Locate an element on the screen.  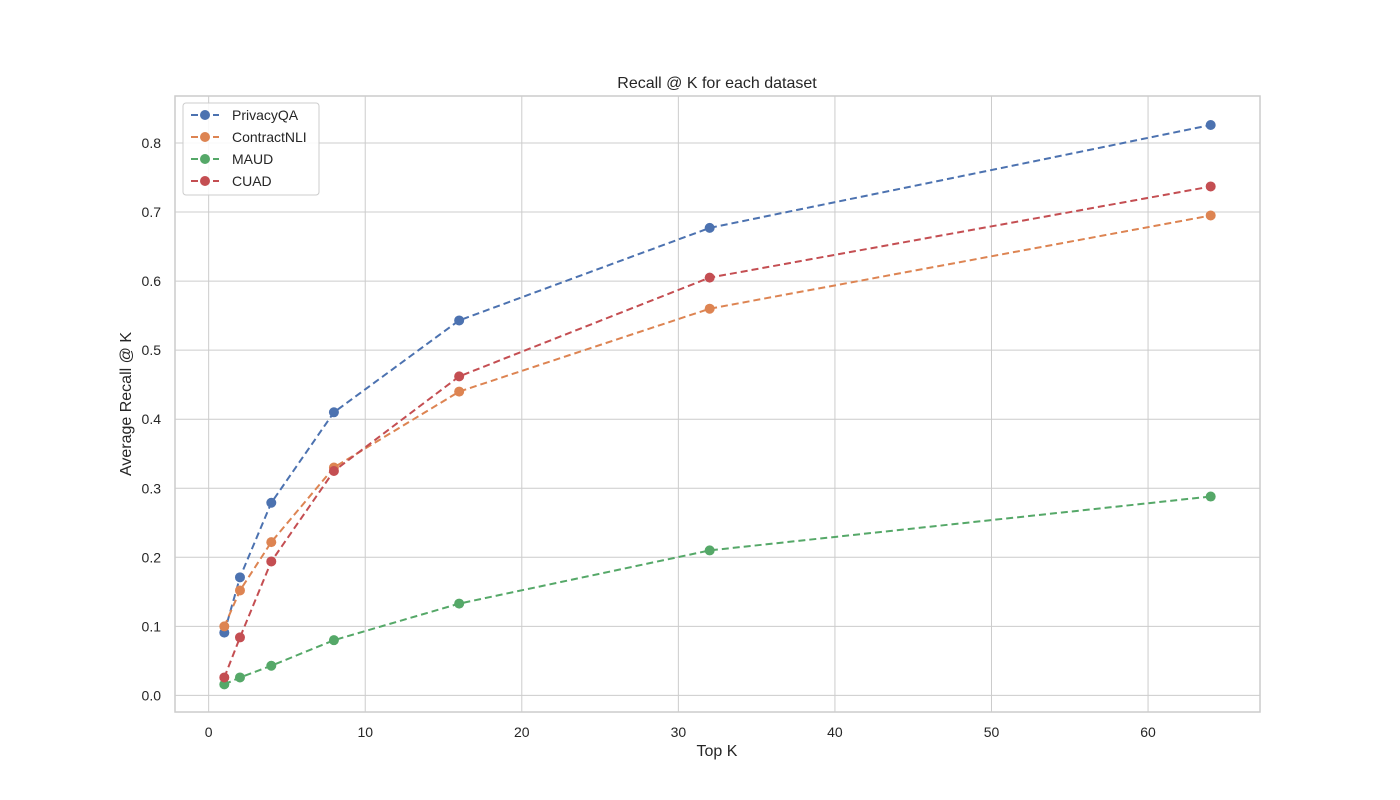
legend-item-cuad: CUAD is located at coordinates (231, 181).